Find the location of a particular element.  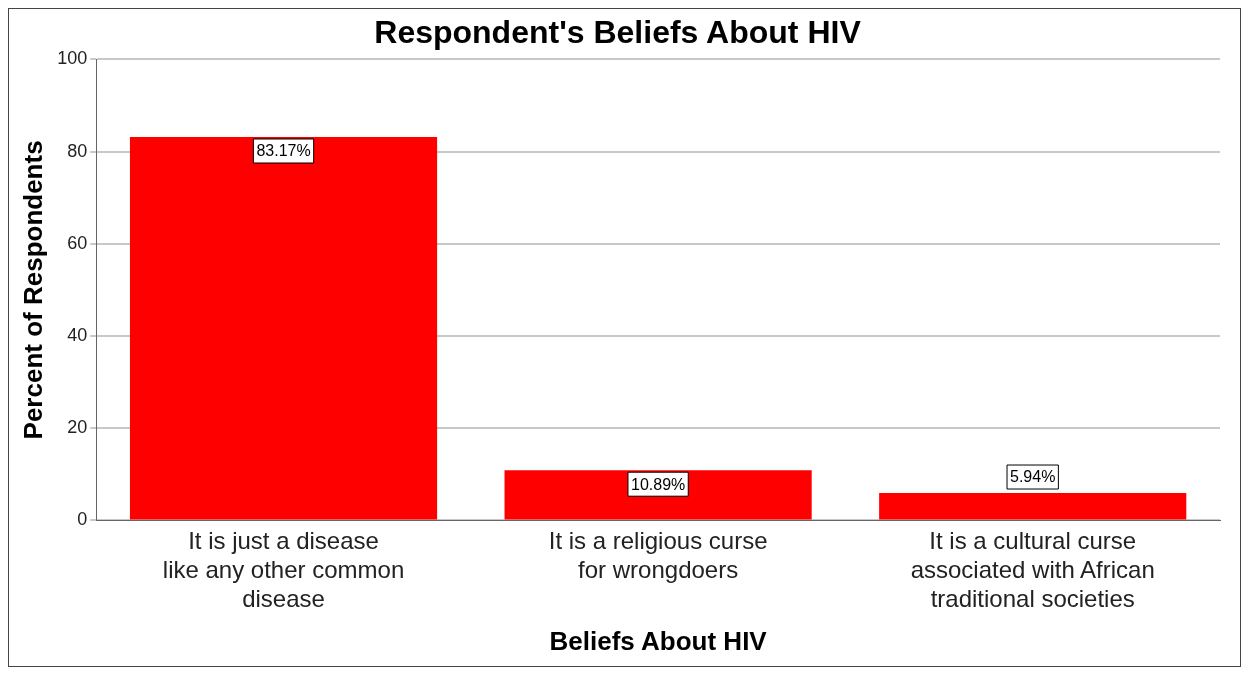

y-tick-label: 0 is located at coordinates (82, 519).